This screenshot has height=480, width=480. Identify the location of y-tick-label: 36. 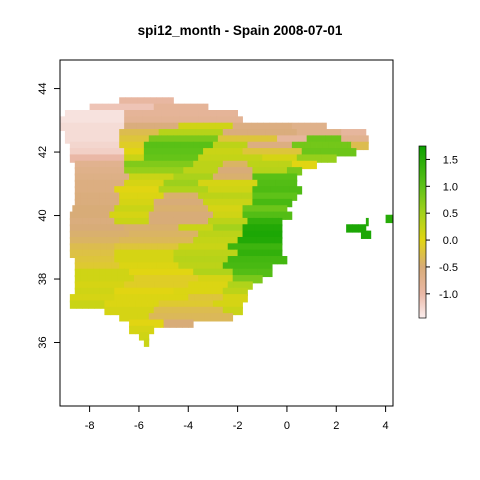
(43, 342).